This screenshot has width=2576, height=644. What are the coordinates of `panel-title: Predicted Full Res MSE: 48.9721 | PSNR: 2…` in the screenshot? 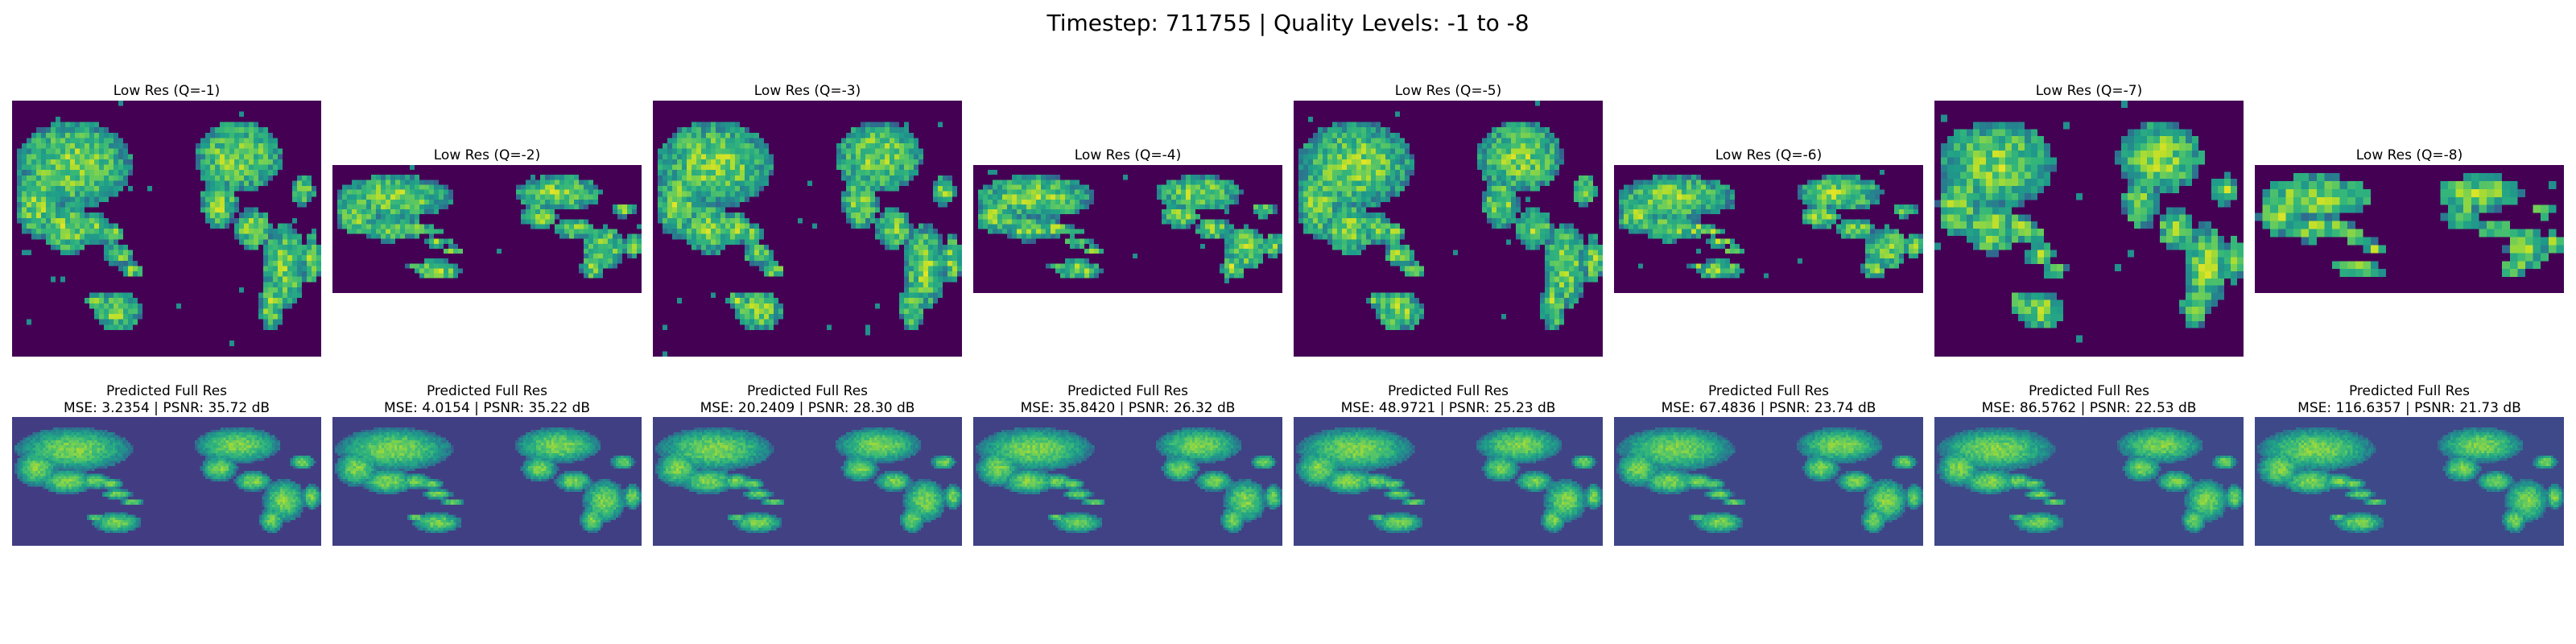 It's located at (1448, 400).